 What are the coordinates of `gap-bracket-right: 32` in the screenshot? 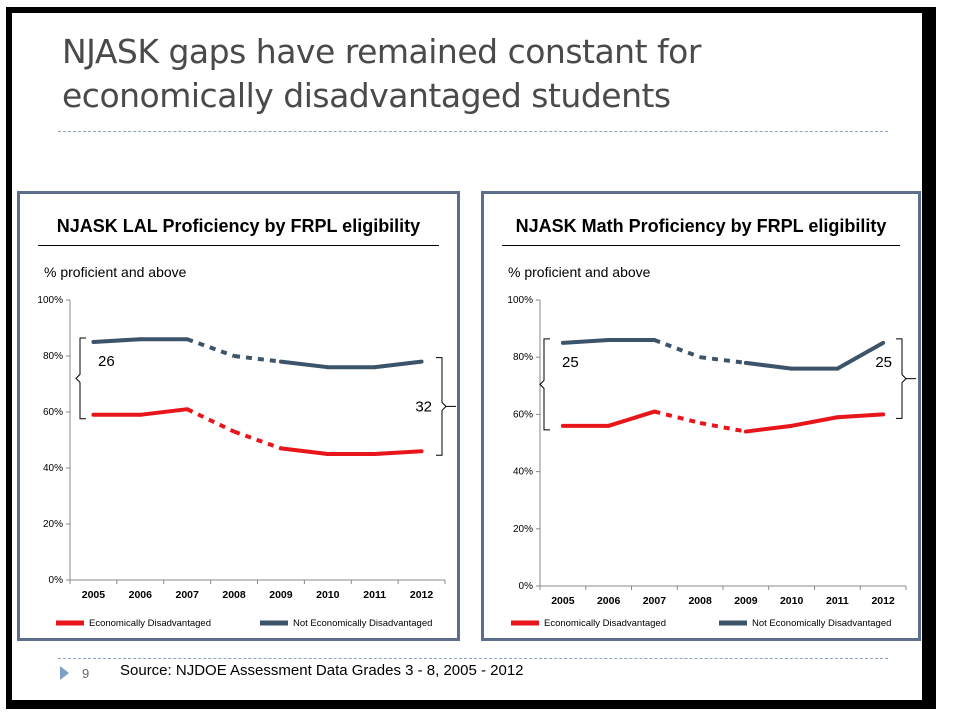 It's located at (435, 406).